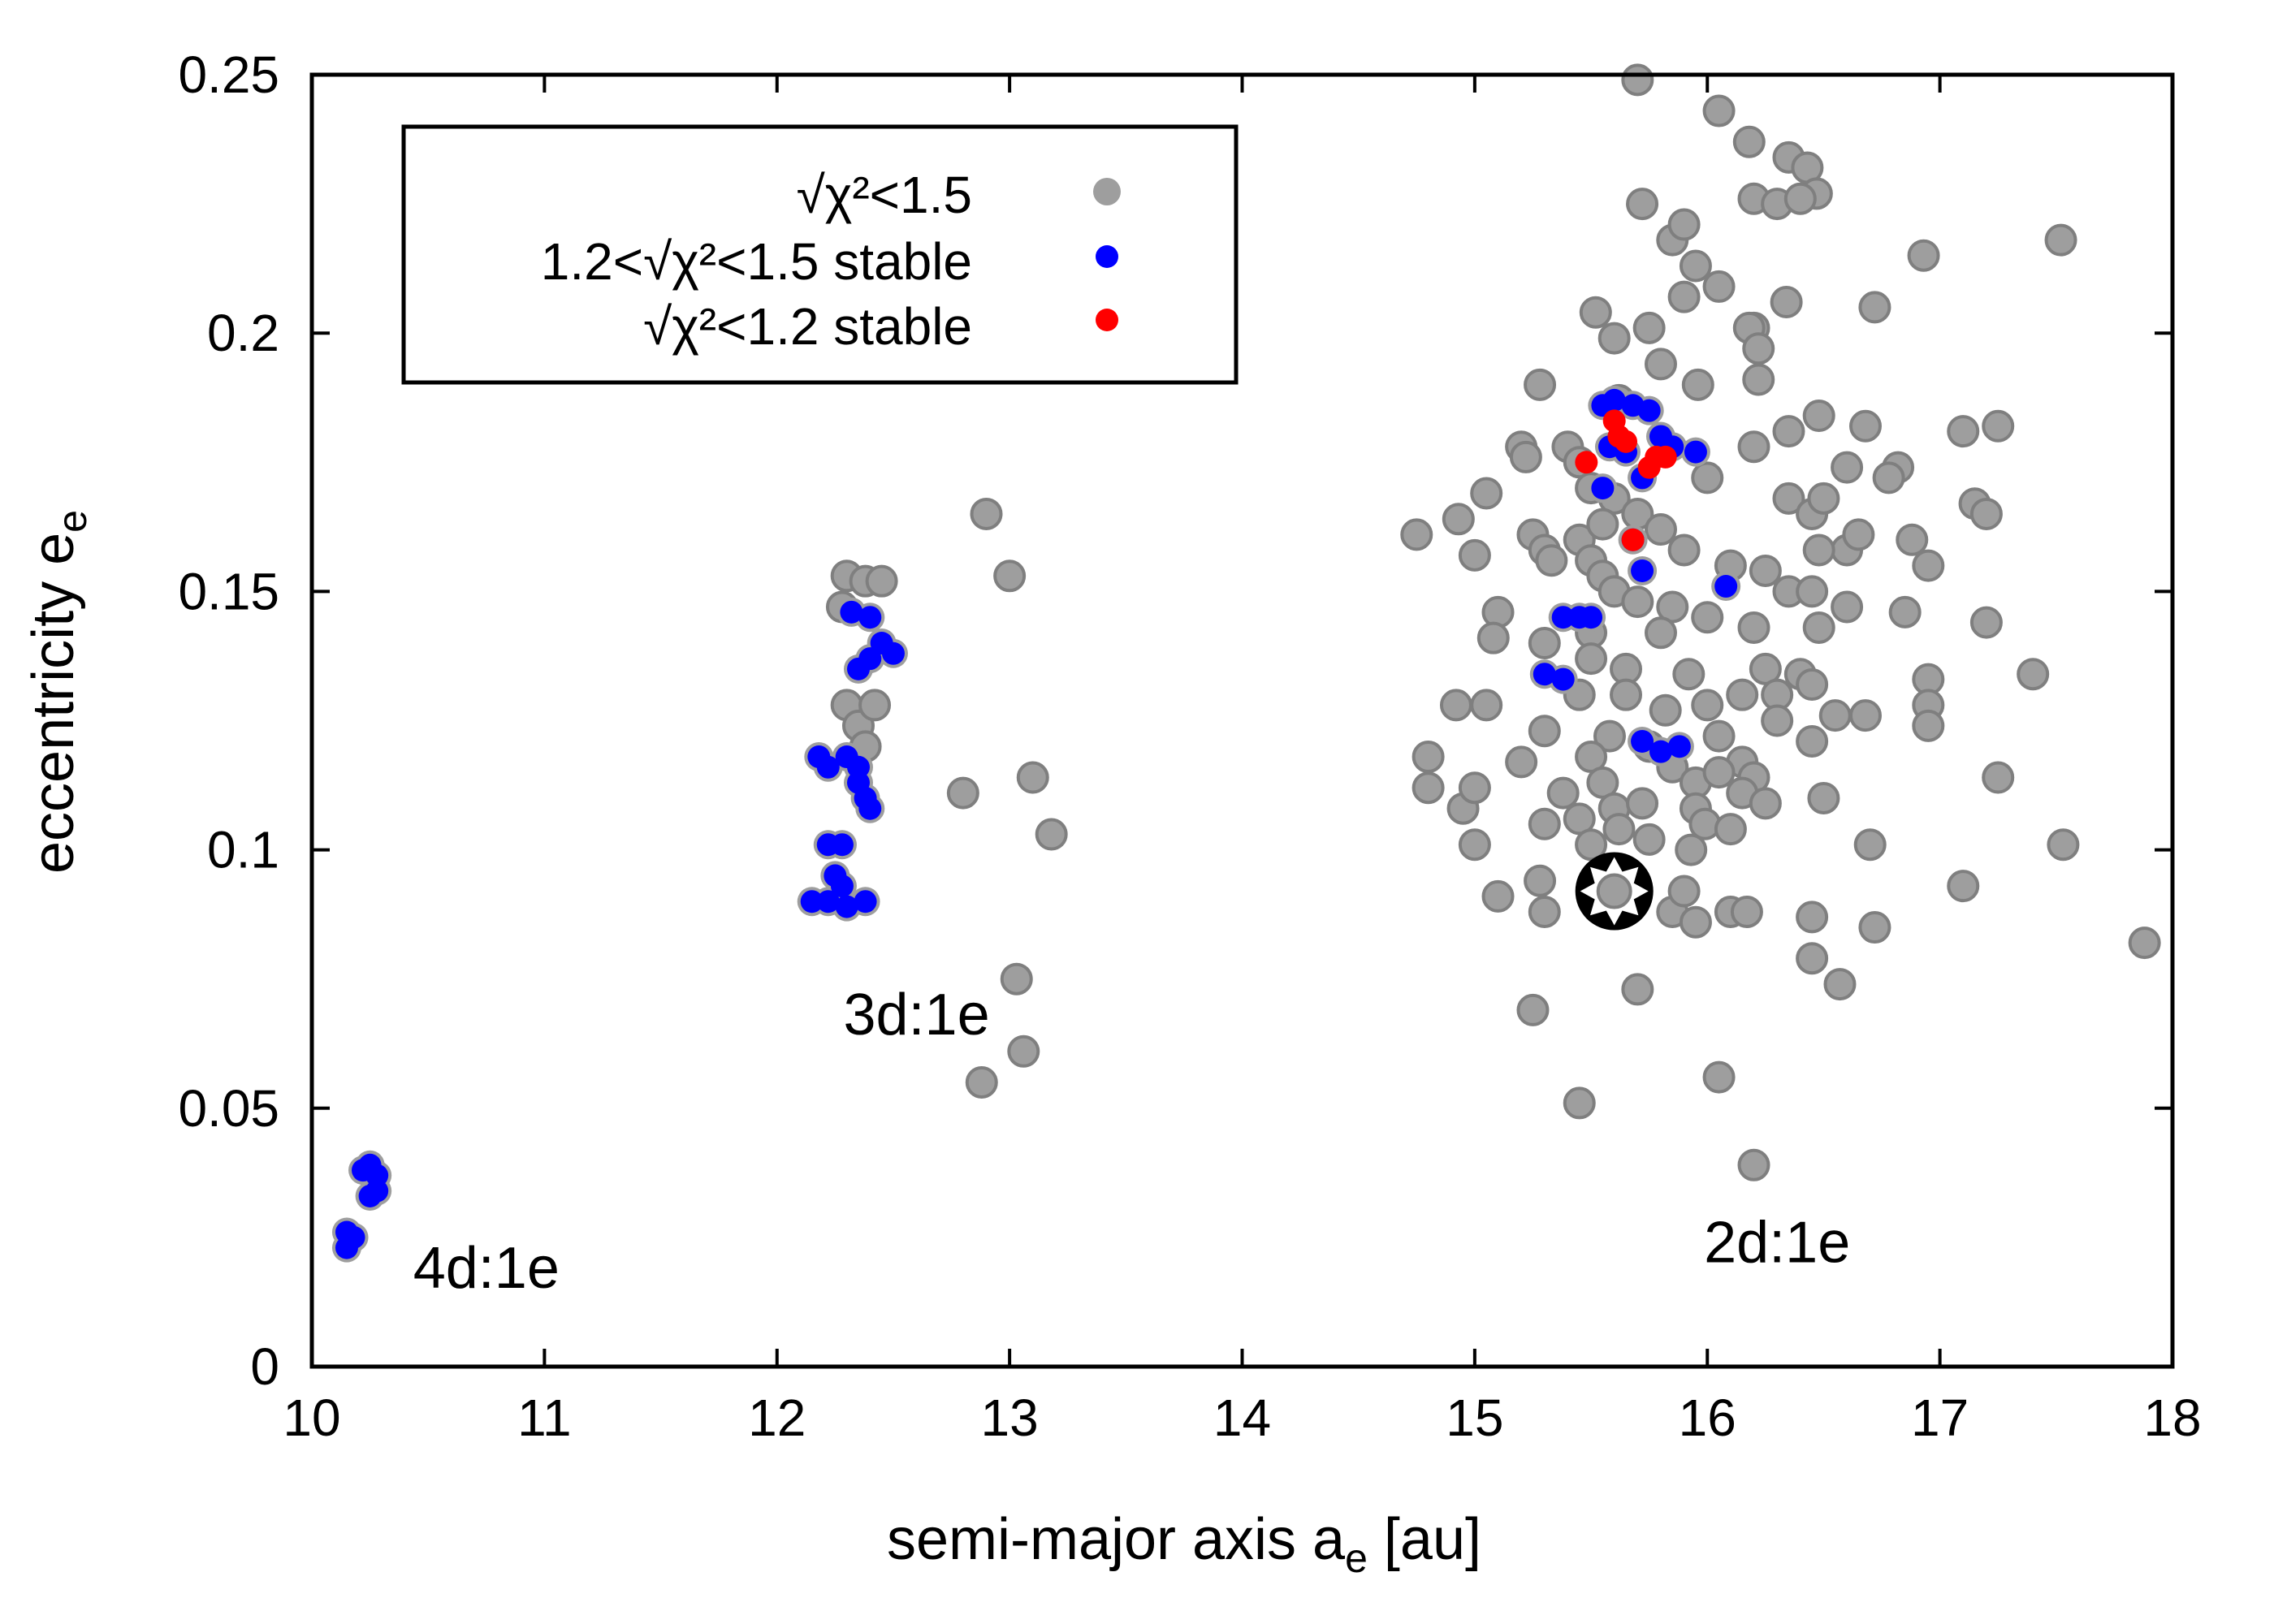  Describe the element at coordinates (311, 1418) in the screenshot. I see `x-tick-label: 10` at that location.